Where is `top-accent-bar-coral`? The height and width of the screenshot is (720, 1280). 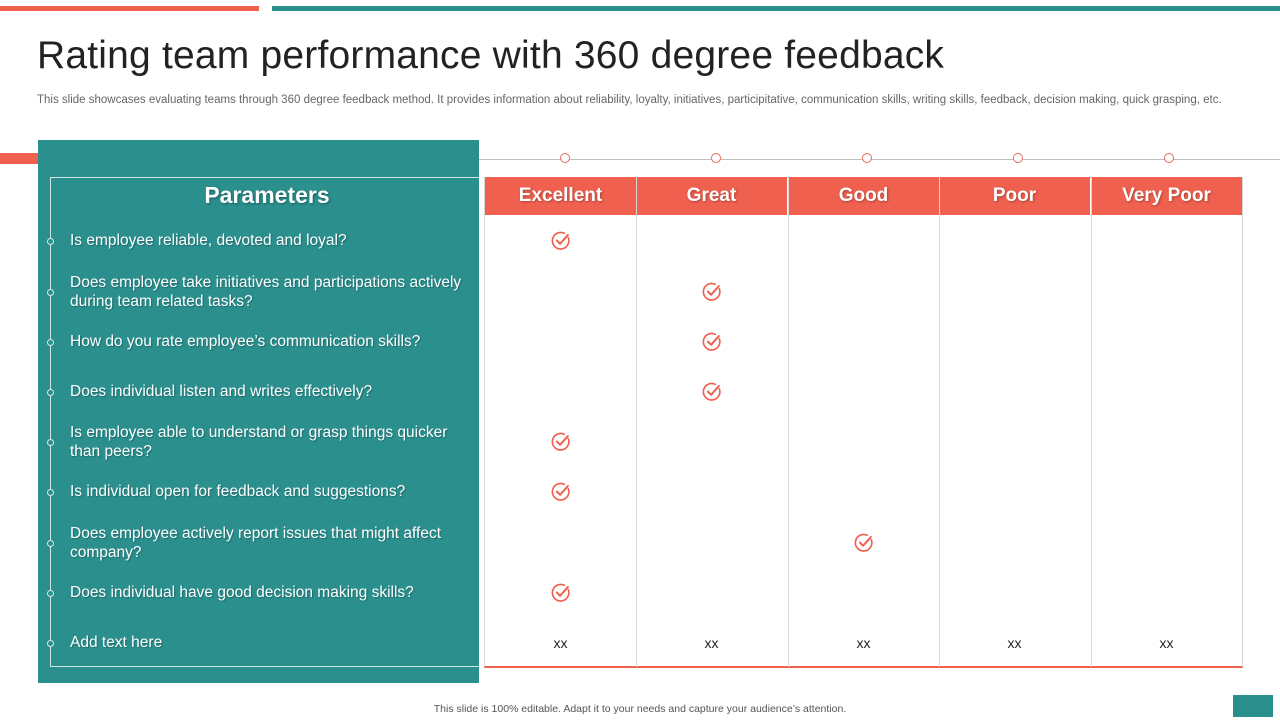 top-accent-bar-coral is located at coordinates (129, 8).